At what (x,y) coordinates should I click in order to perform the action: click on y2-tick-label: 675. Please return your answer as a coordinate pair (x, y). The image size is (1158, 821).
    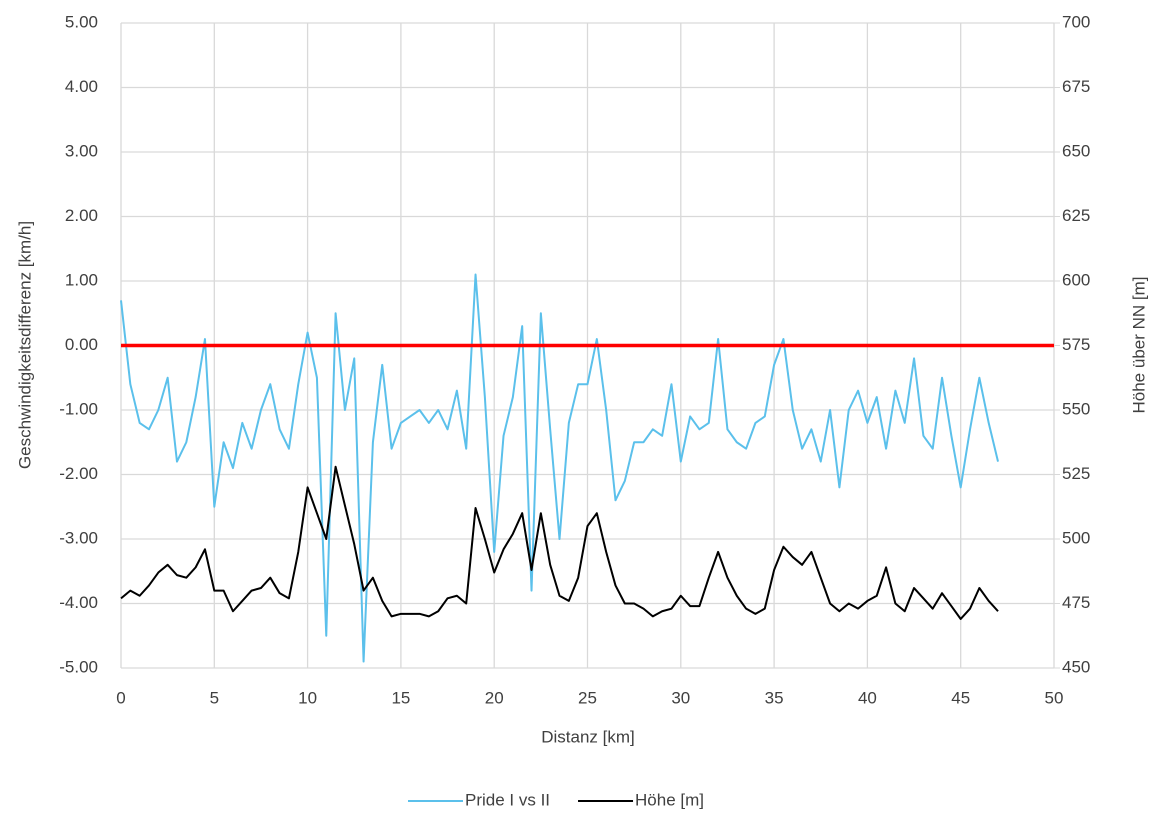
    Looking at the image, I should click on (1076, 86).